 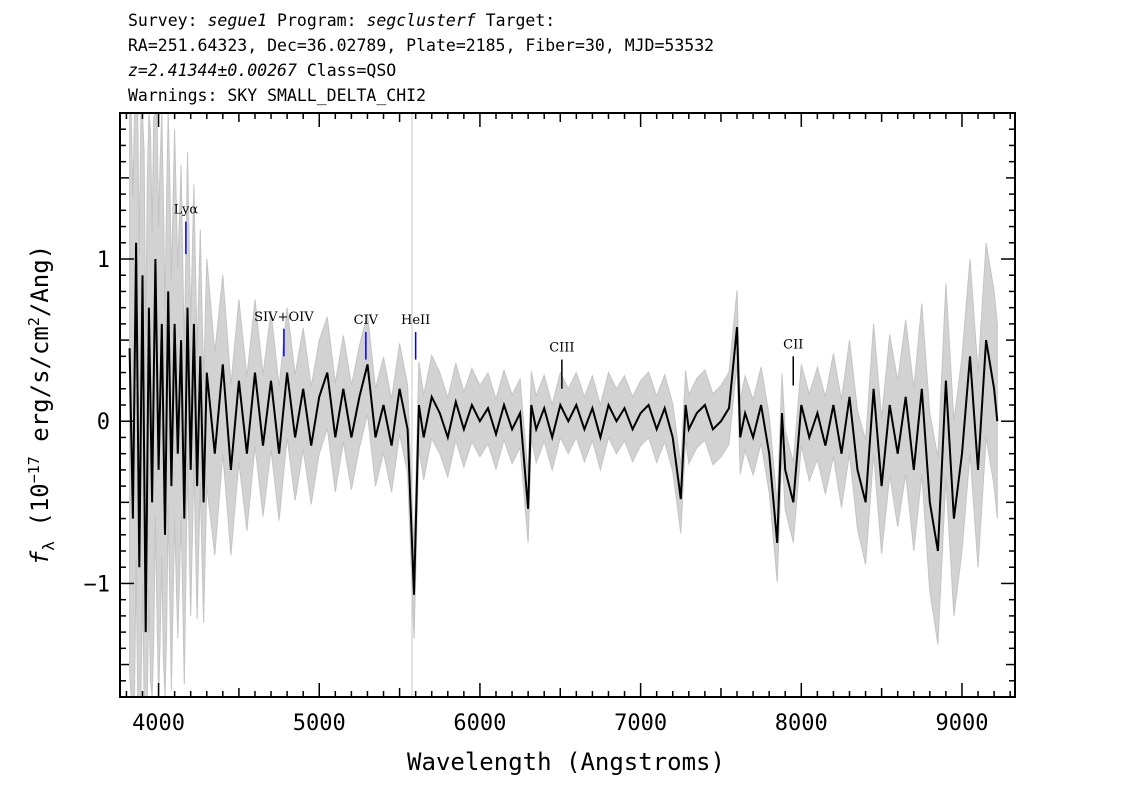 What do you see at coordinates (566, 762) in the screenshot?
I see `x-axis-title: Wavelength (Angstroms)` at bounding box center [566, 762].